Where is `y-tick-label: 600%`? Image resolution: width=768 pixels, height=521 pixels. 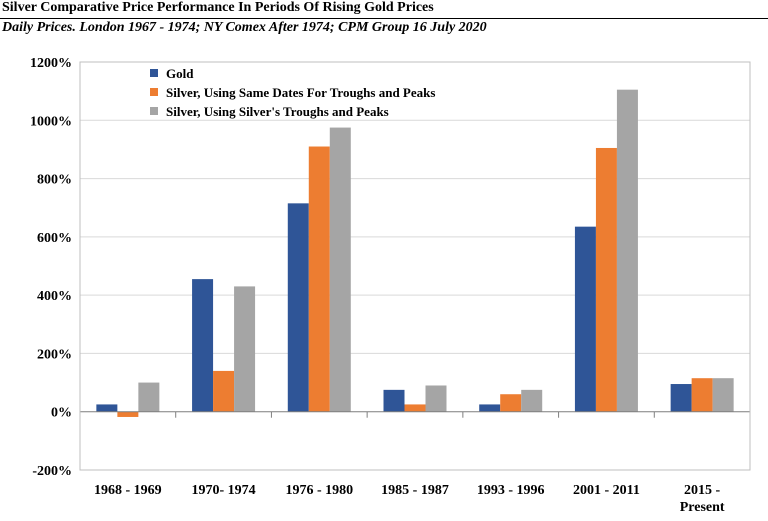 y-tick-label: 600% is located at coordinates (54, 238).